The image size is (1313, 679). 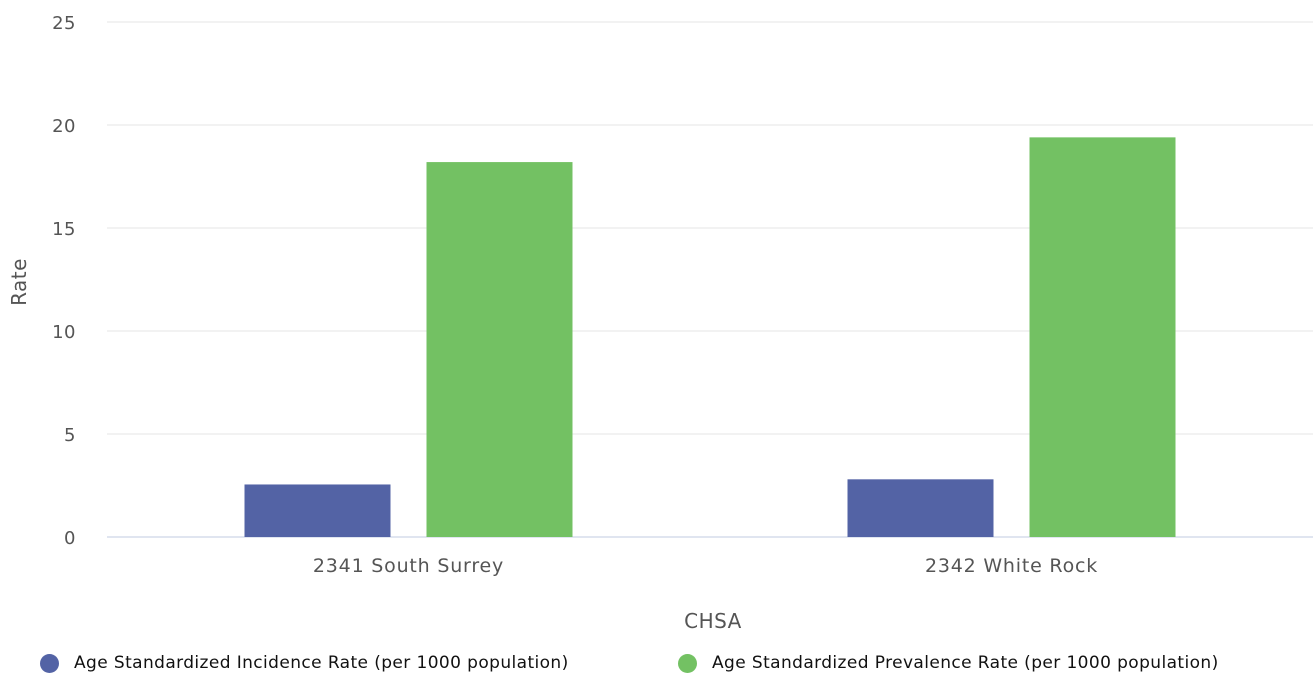 What do you see at coordinates (64, 281) in the screenshot?
I see `y-tick-labels: 0 5 10 15 20 25` at bounding box center [64, 281].